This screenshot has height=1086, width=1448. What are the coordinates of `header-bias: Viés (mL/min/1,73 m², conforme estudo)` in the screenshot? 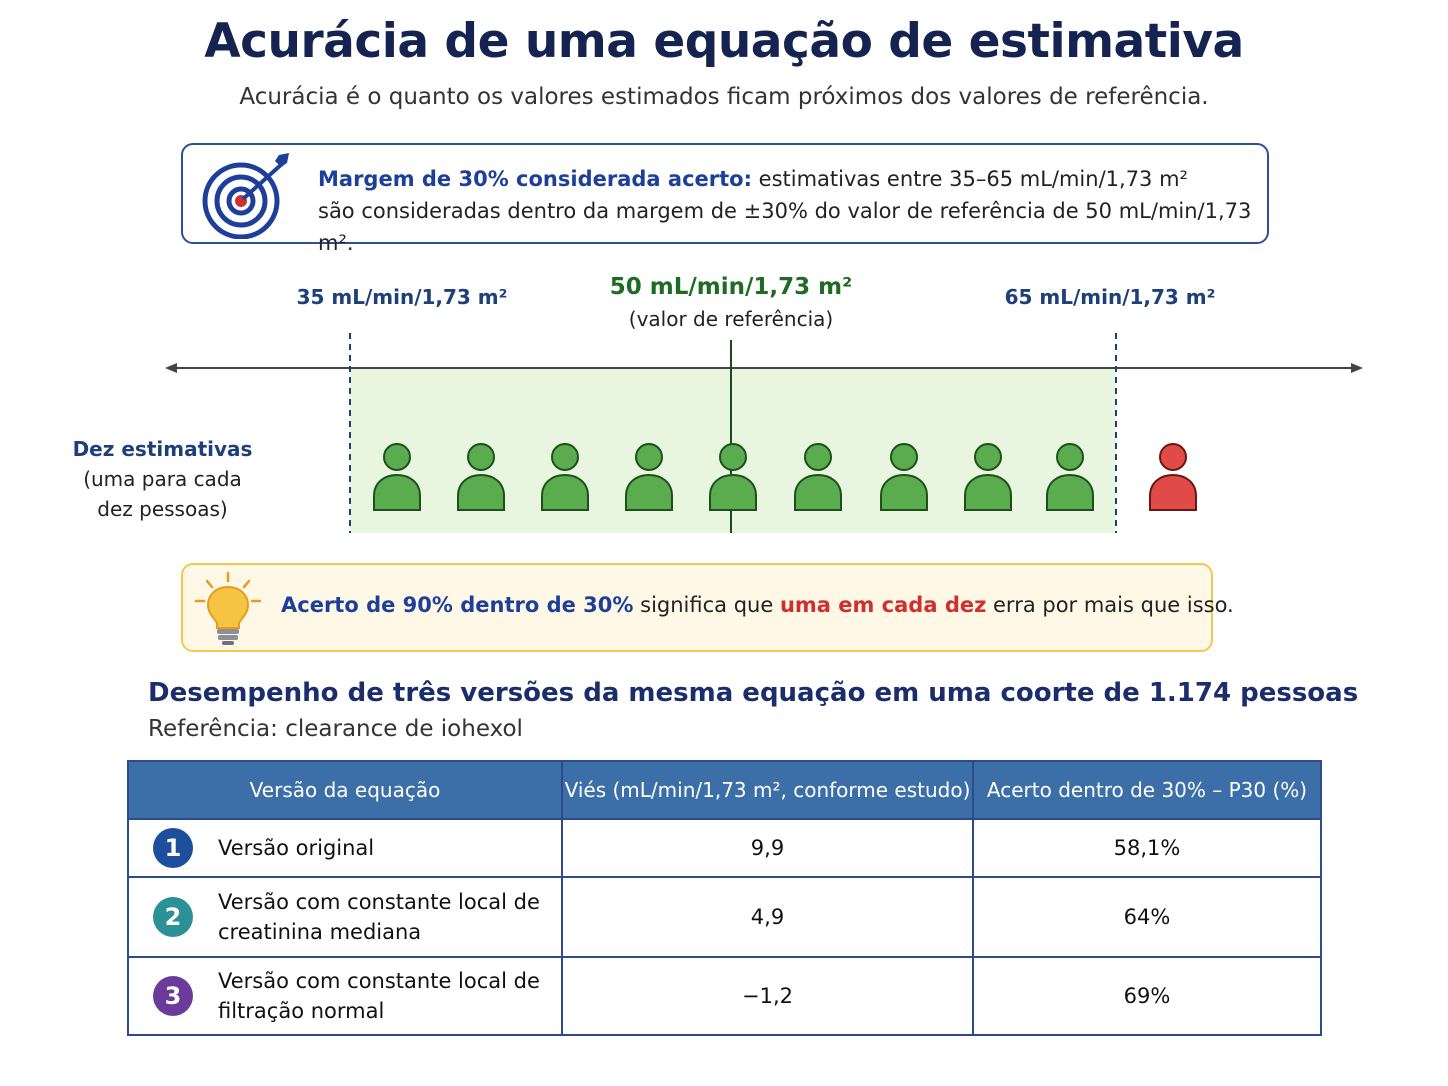 It's located at (767, 790).